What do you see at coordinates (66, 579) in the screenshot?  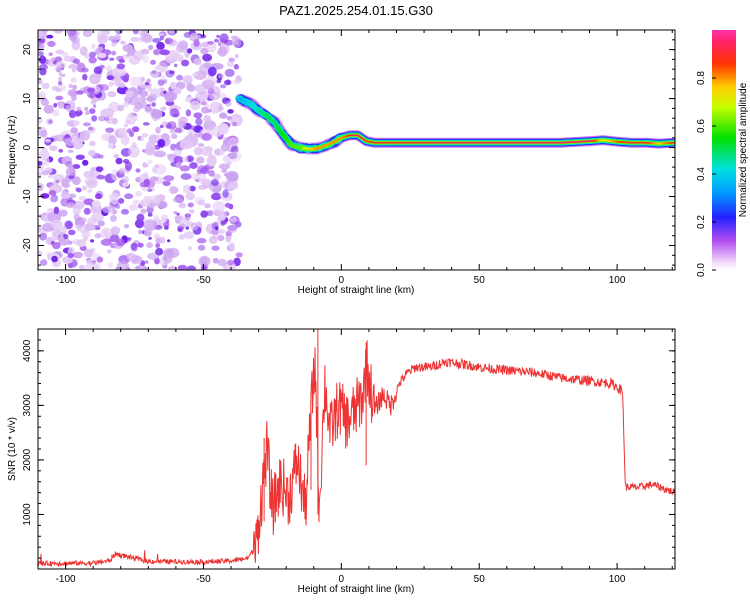 I see `x-tick-label: -100` at bounding box center [66, 579].